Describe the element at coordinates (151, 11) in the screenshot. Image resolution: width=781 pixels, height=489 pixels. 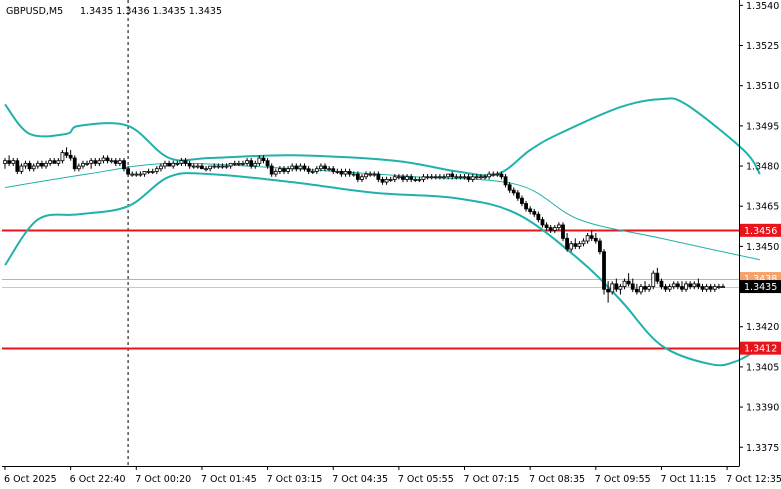
I see `chart-ohlc-readout: 1.3435 1.3436 1.3435 1.3435` at that location.